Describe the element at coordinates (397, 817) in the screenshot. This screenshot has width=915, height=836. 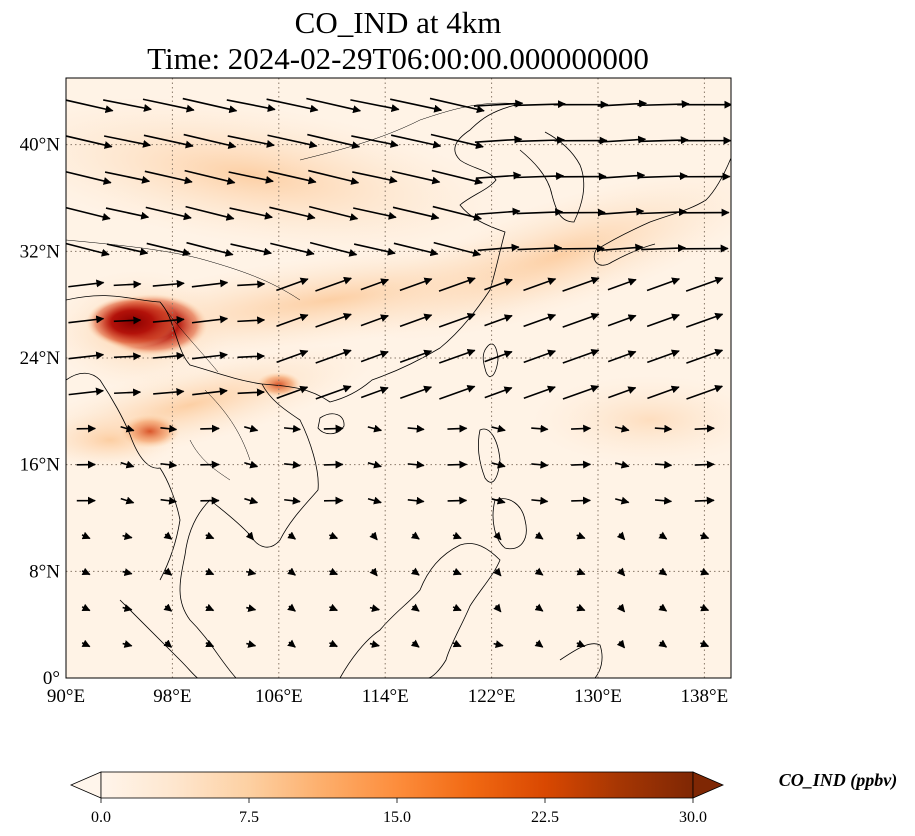
I see `colorbar-tick-label: 15.0` at that location.